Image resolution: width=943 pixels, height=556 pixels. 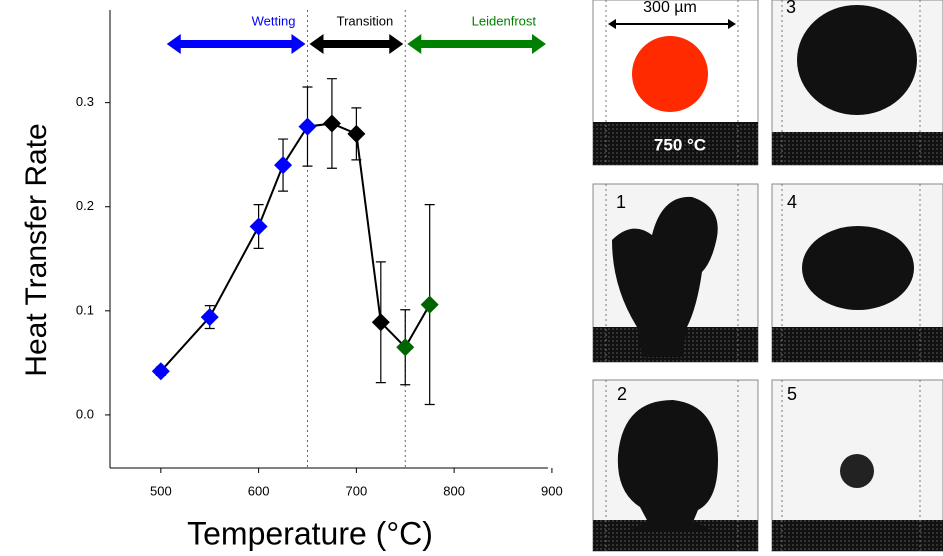 I want to click on panel-2: 2, so click(x=675, y=465).